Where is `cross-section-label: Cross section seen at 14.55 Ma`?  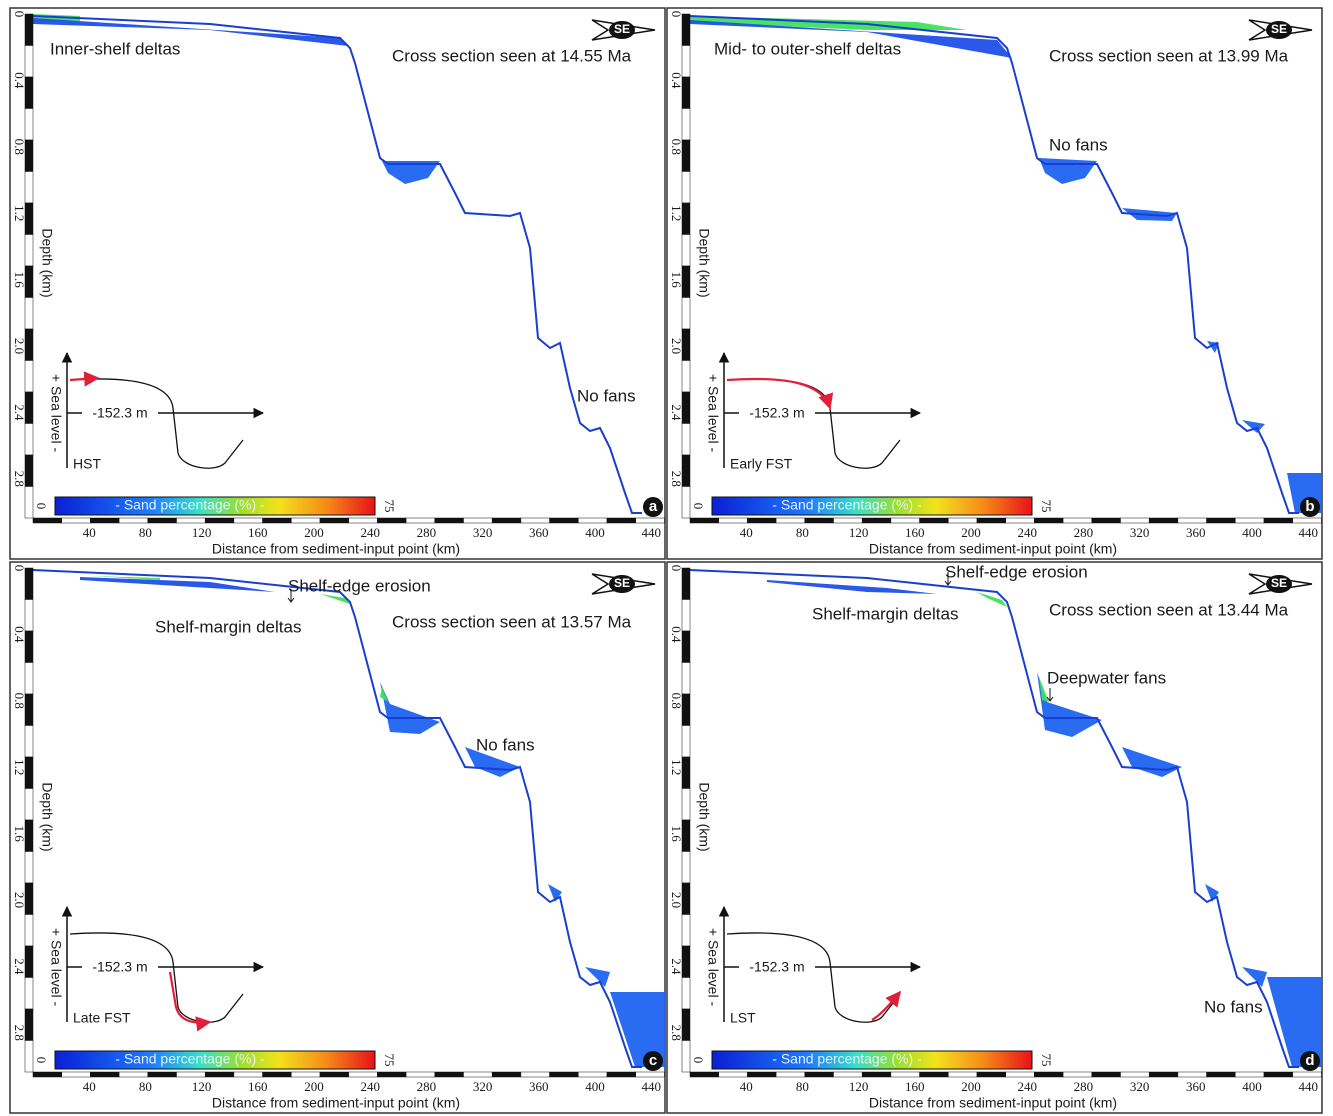
cross-section-label: Cross section seen at 14.55 Ma is located at coordinates (512, 55).